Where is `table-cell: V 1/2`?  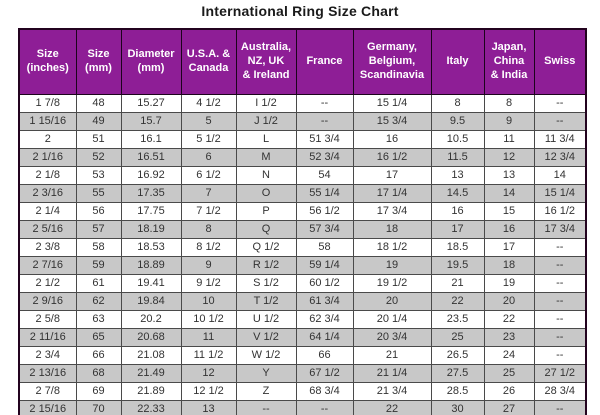
table-cell: V 1/2 is located at coordinates (266, 337).